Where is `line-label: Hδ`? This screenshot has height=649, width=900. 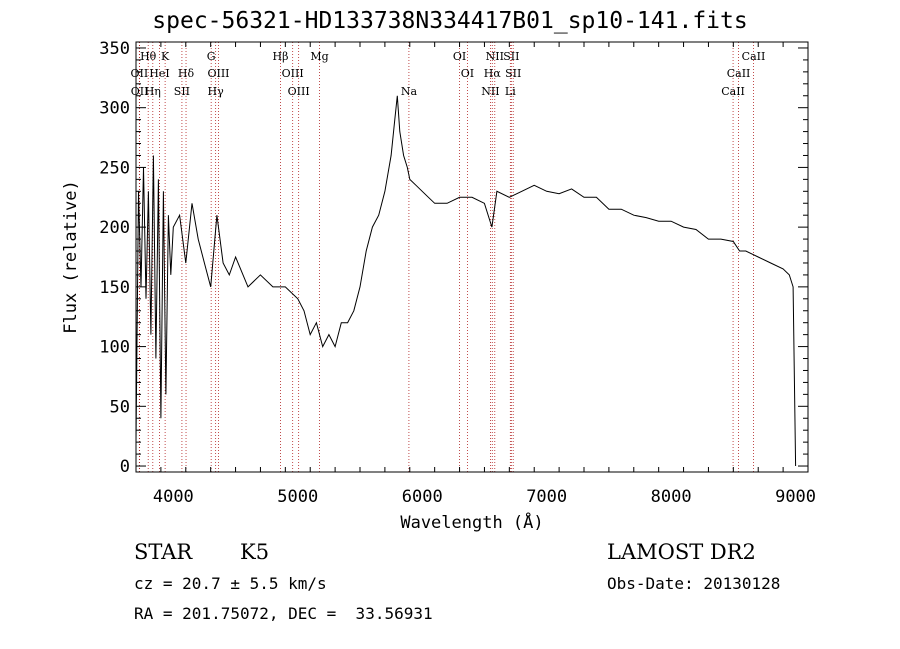 line-label: Hδ is located at coordinates (186, 73).